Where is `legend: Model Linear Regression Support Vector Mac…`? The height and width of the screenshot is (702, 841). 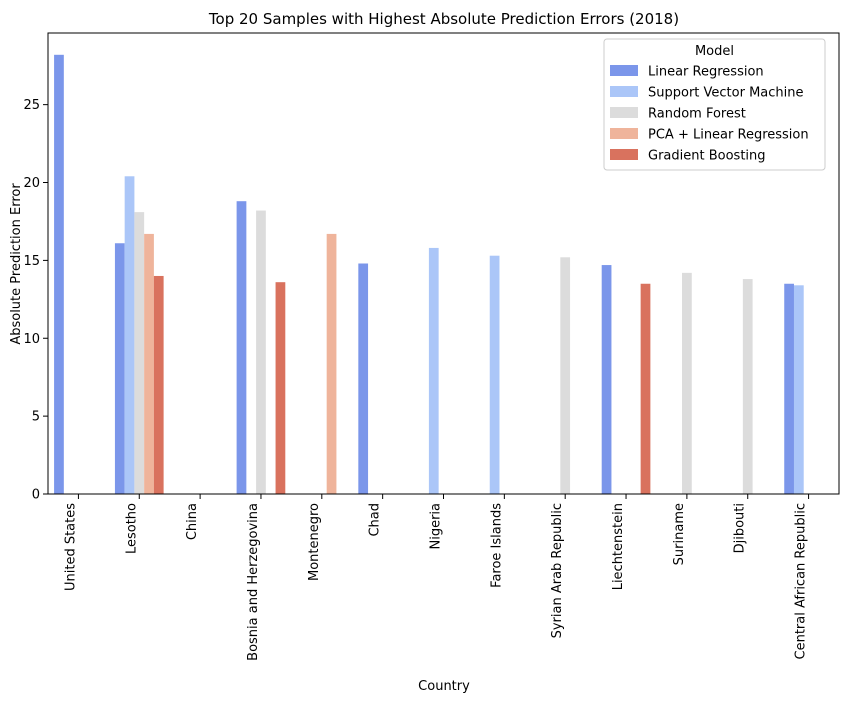
legend: Model Linear Regression Support Vector Mac… is located at coordinates (714, 104).